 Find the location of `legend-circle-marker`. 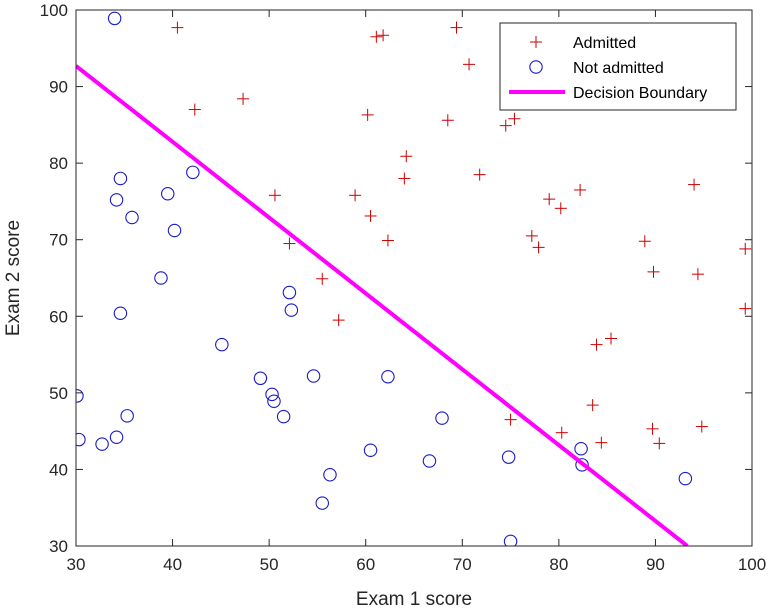

legend-circle-marker is located at coordinates (536, 67).